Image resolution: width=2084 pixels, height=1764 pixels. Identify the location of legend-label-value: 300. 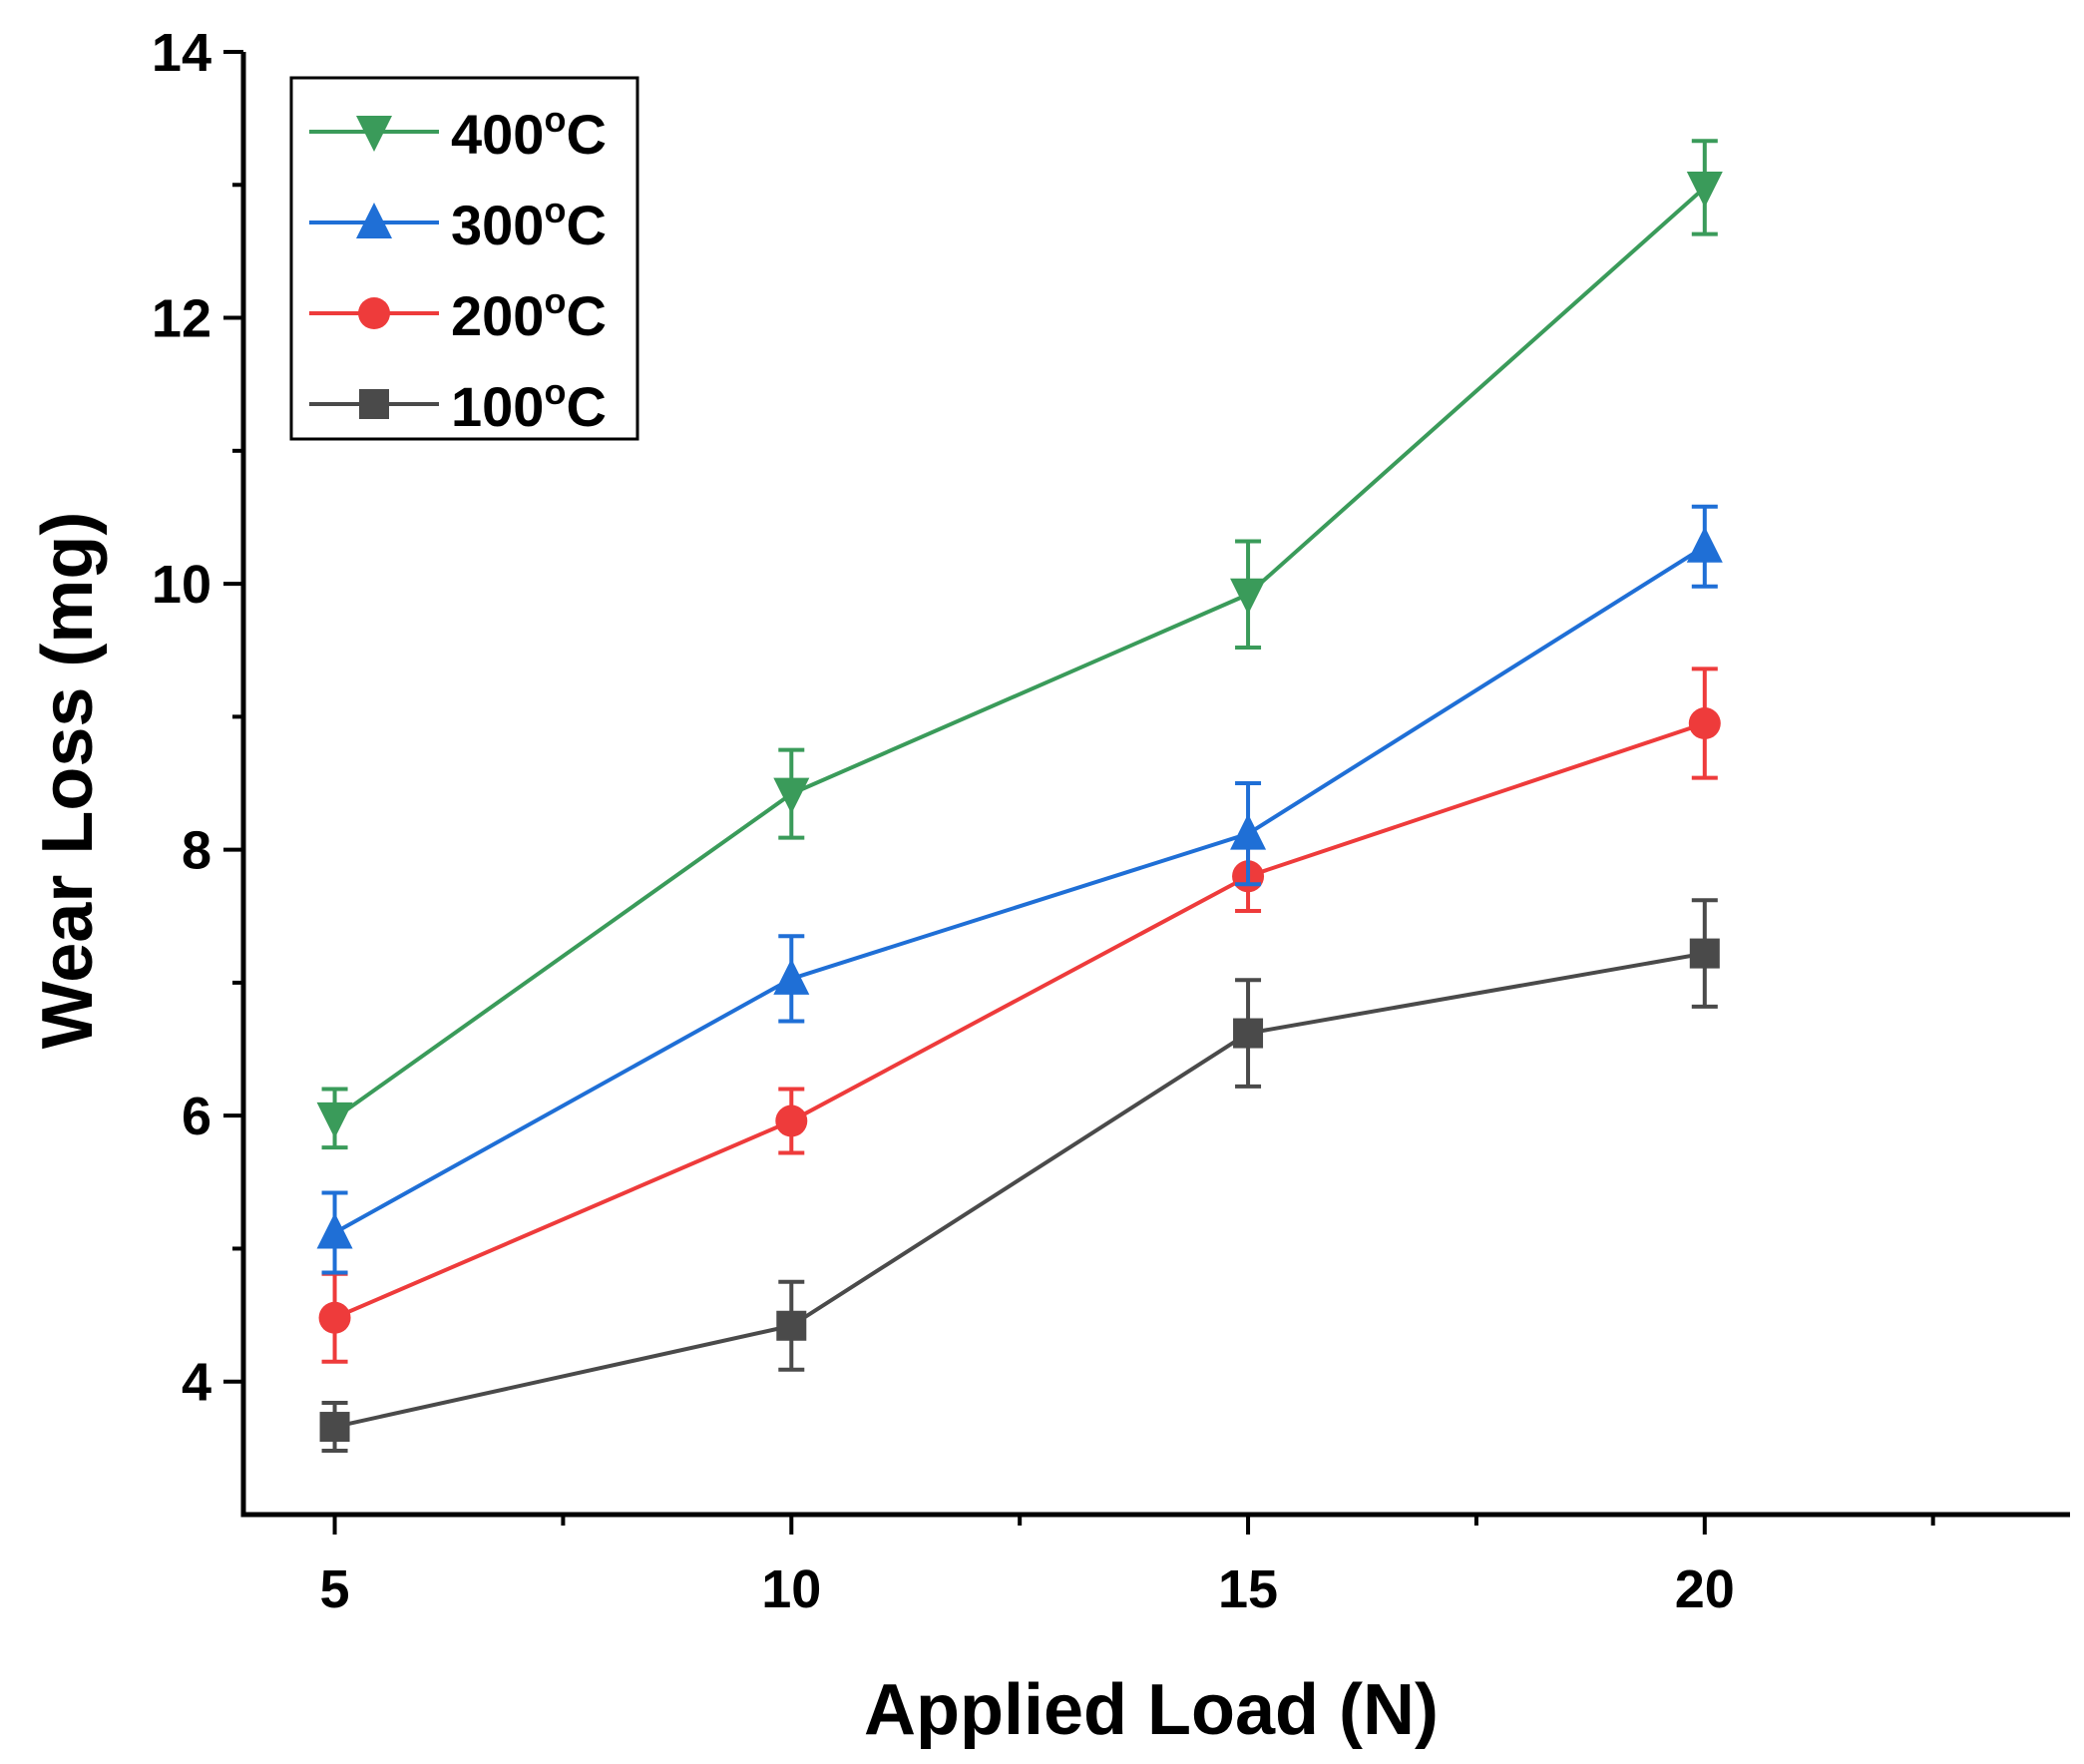
(497, 225).